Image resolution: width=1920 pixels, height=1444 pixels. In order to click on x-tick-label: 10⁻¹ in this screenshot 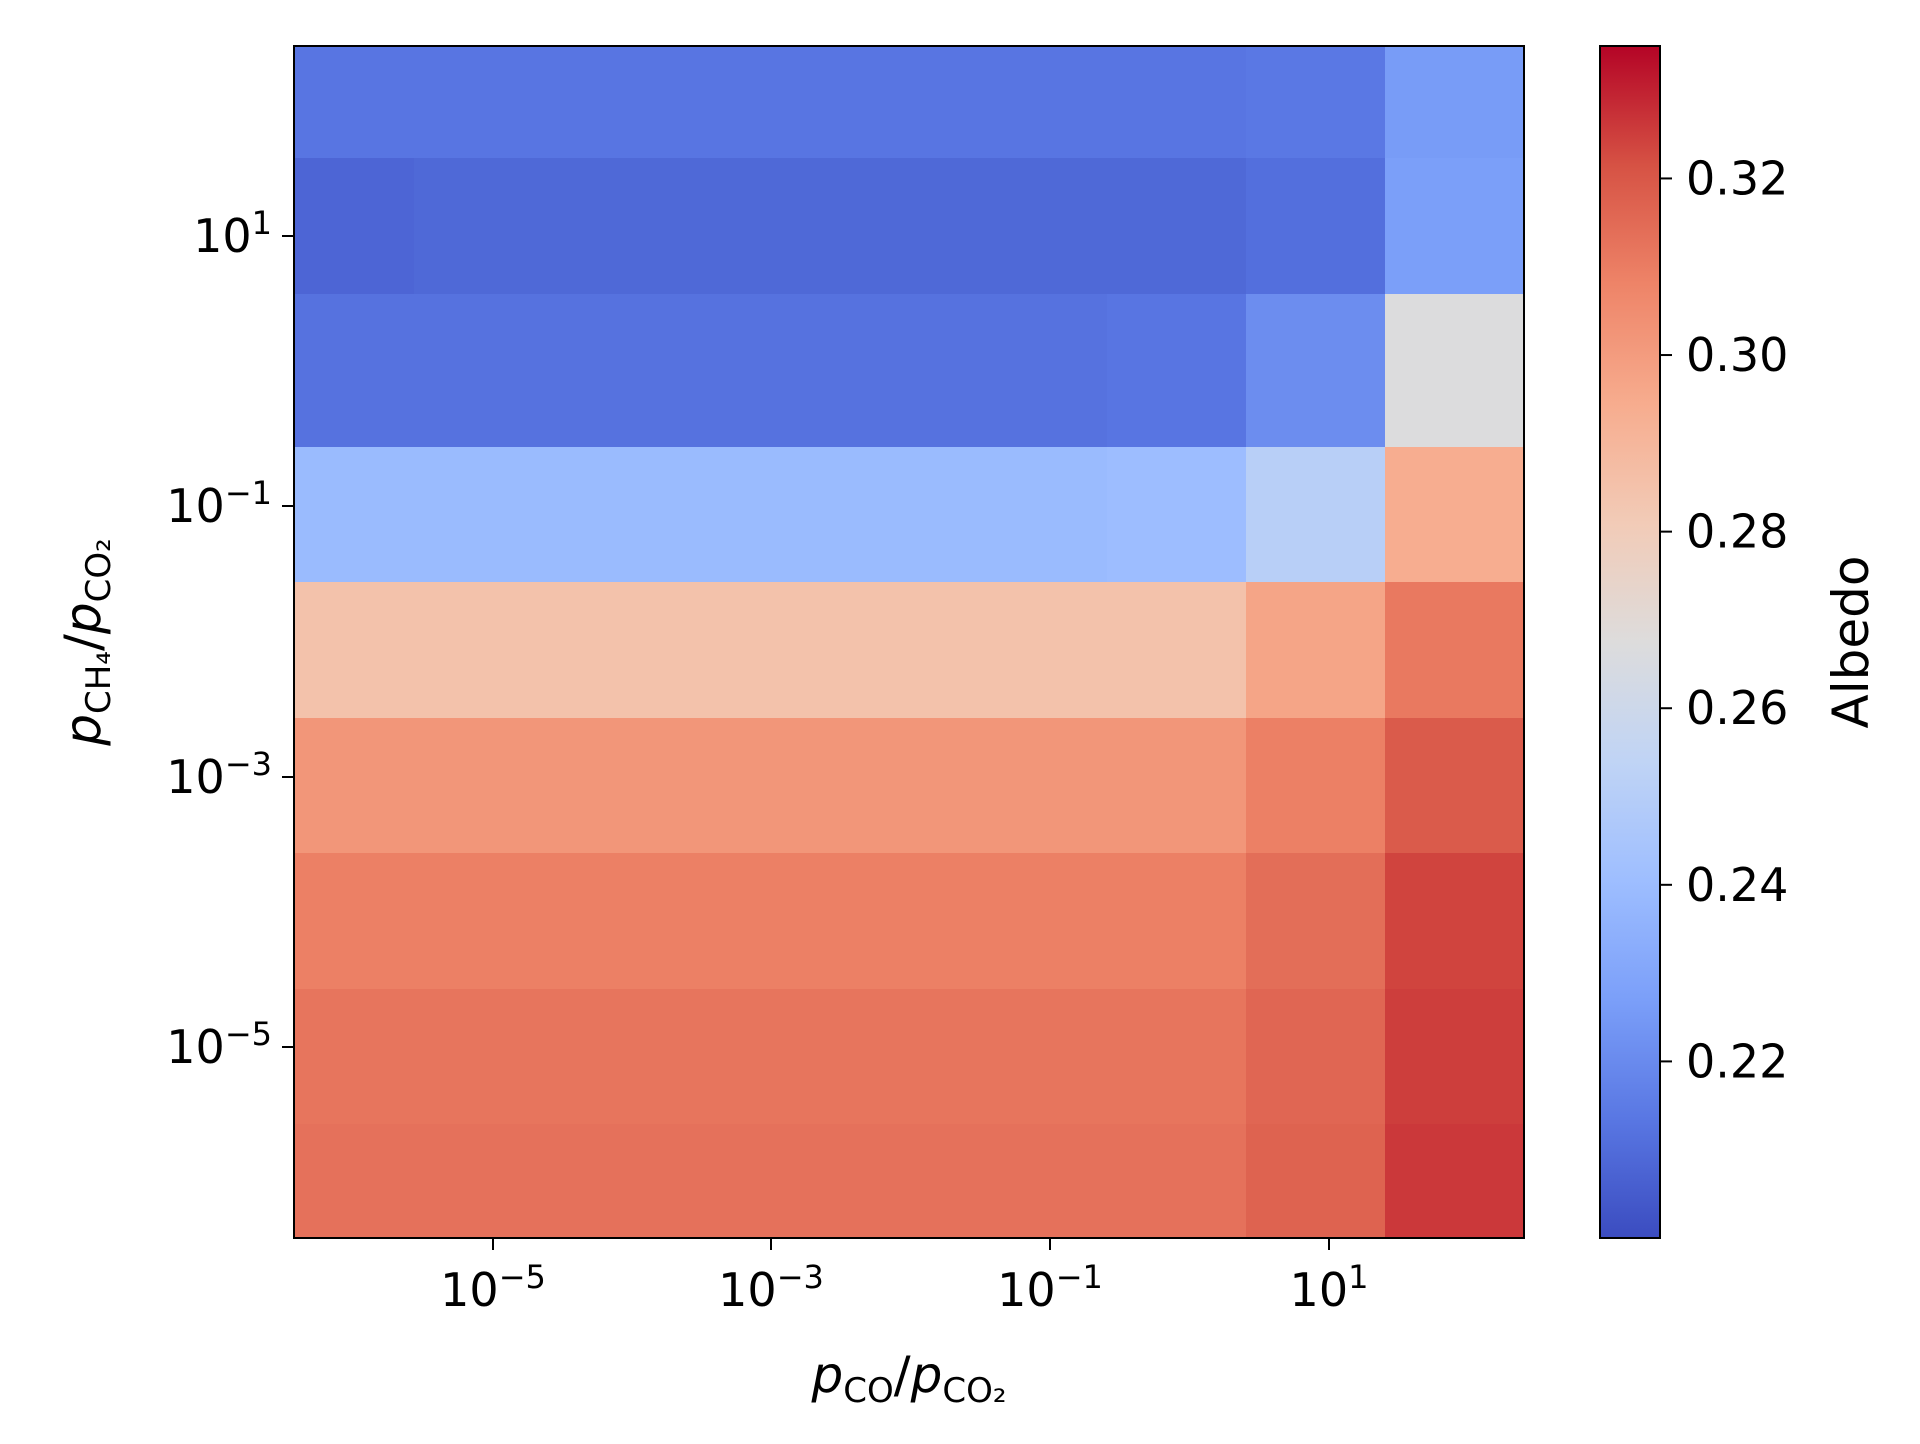, I will do `click(1050, 1287)`.